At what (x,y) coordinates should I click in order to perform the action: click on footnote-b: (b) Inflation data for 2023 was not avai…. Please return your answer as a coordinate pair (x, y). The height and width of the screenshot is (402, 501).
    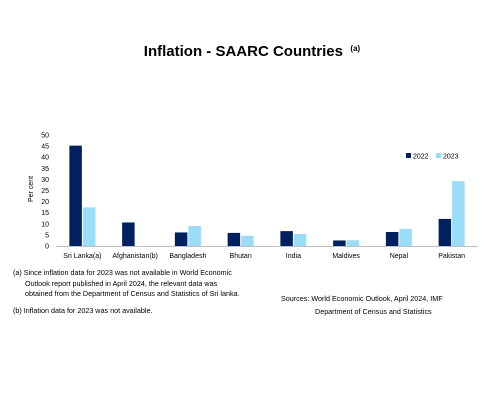
    Looking at the image, I should click on (83, 310).